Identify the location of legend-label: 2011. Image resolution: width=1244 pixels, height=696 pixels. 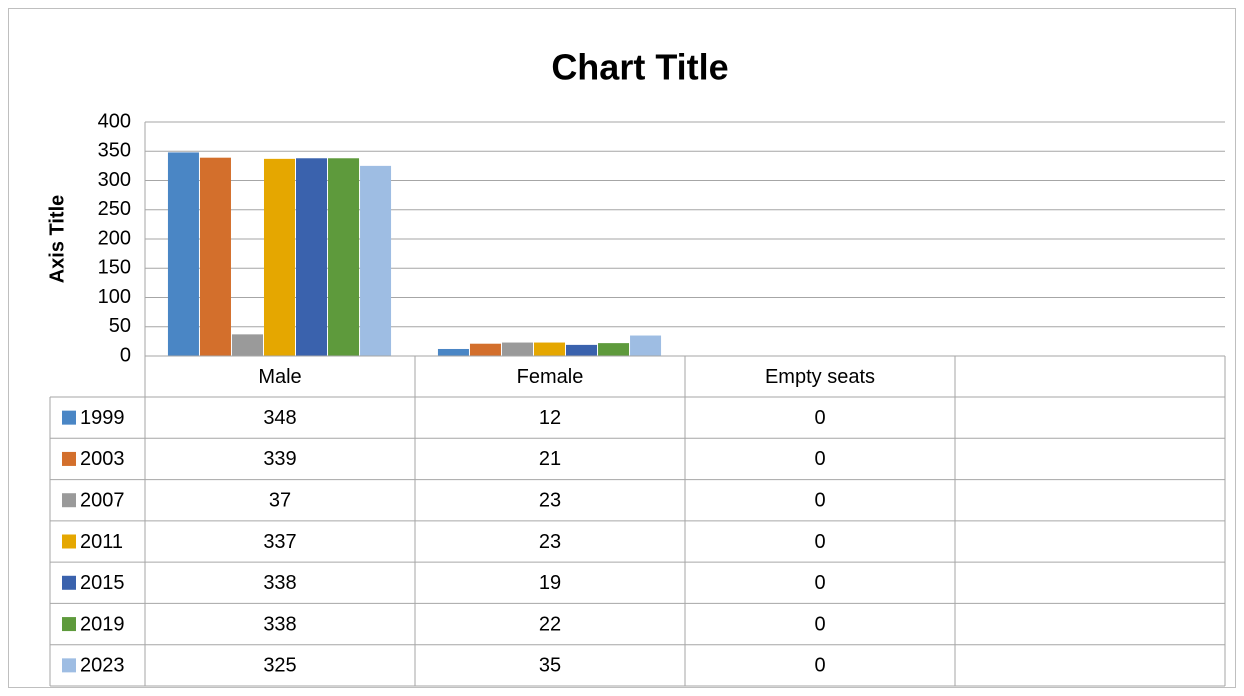
(101, 542).